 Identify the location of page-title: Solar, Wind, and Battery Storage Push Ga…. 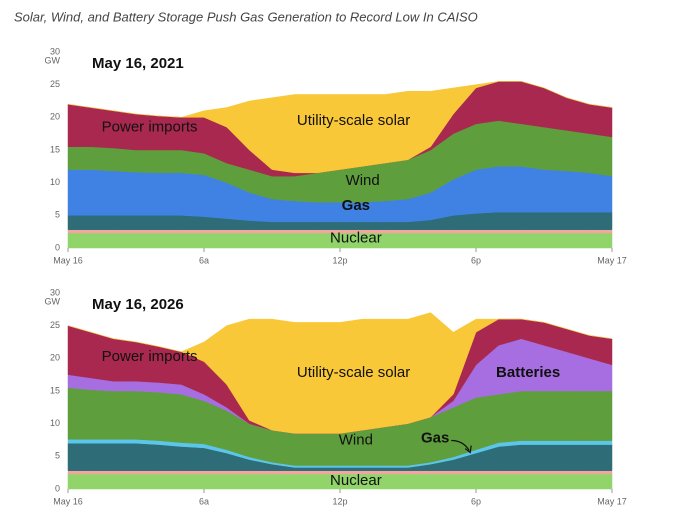
(246, 16).